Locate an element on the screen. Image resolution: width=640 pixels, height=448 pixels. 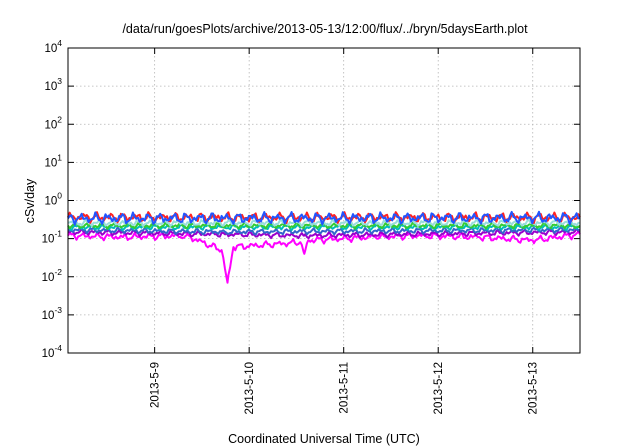
y-tick-label: 10⁴ is located at coordinates (53, 46).